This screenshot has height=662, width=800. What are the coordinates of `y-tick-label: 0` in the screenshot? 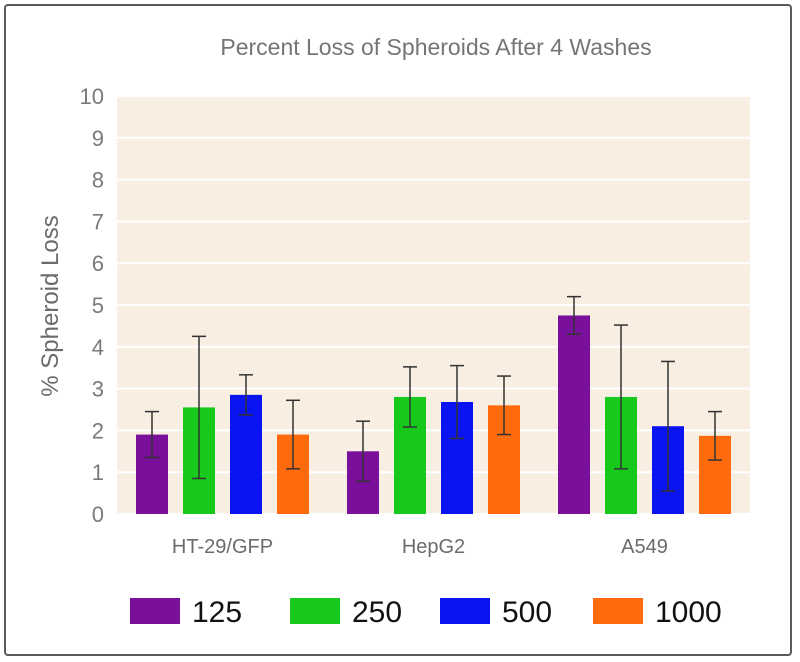 It's located at (98, 514).